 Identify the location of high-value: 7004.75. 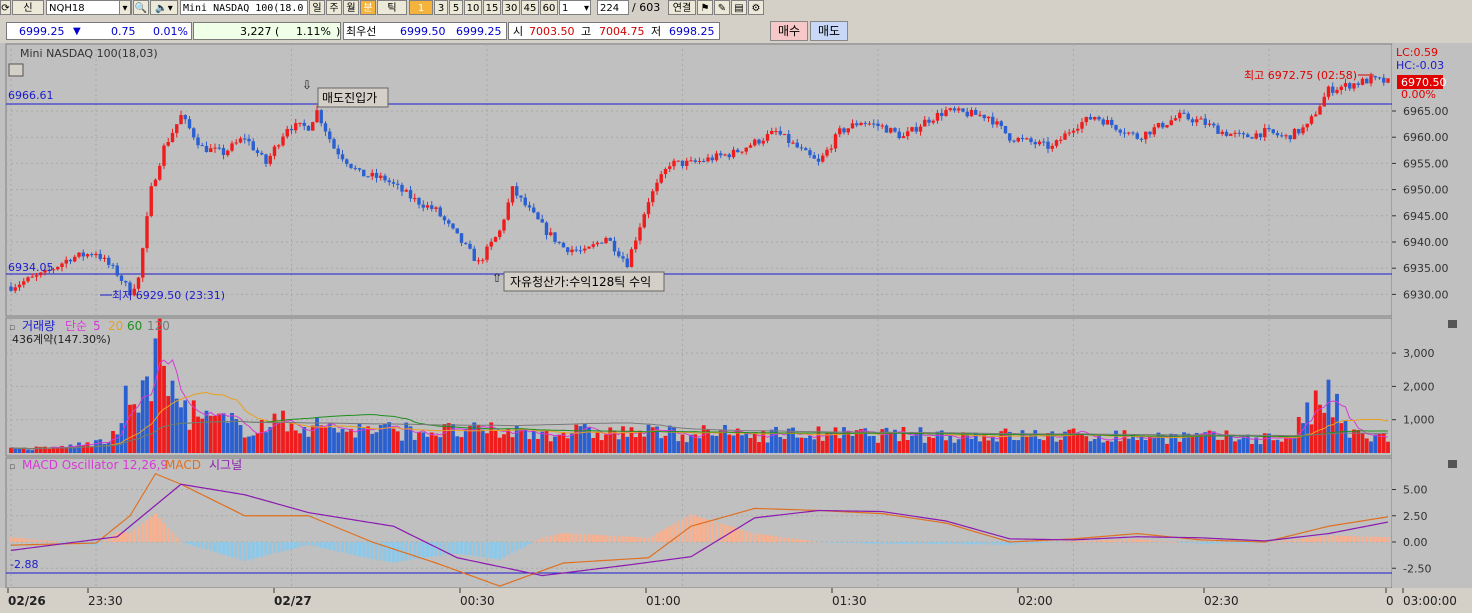
(622, 31).